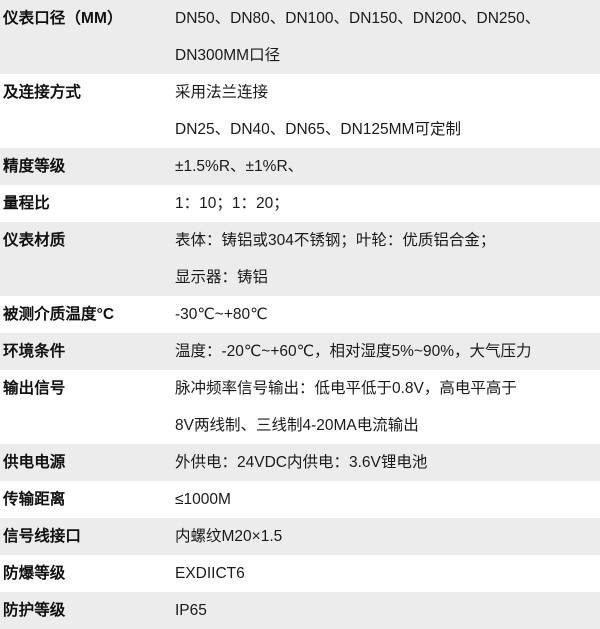 The height and width of the screenshot is (629, 600). I want to click on spec-value-line: 脉冲频率信号输出：低电平低于0.8V，高电平高于, so click(346, 388).